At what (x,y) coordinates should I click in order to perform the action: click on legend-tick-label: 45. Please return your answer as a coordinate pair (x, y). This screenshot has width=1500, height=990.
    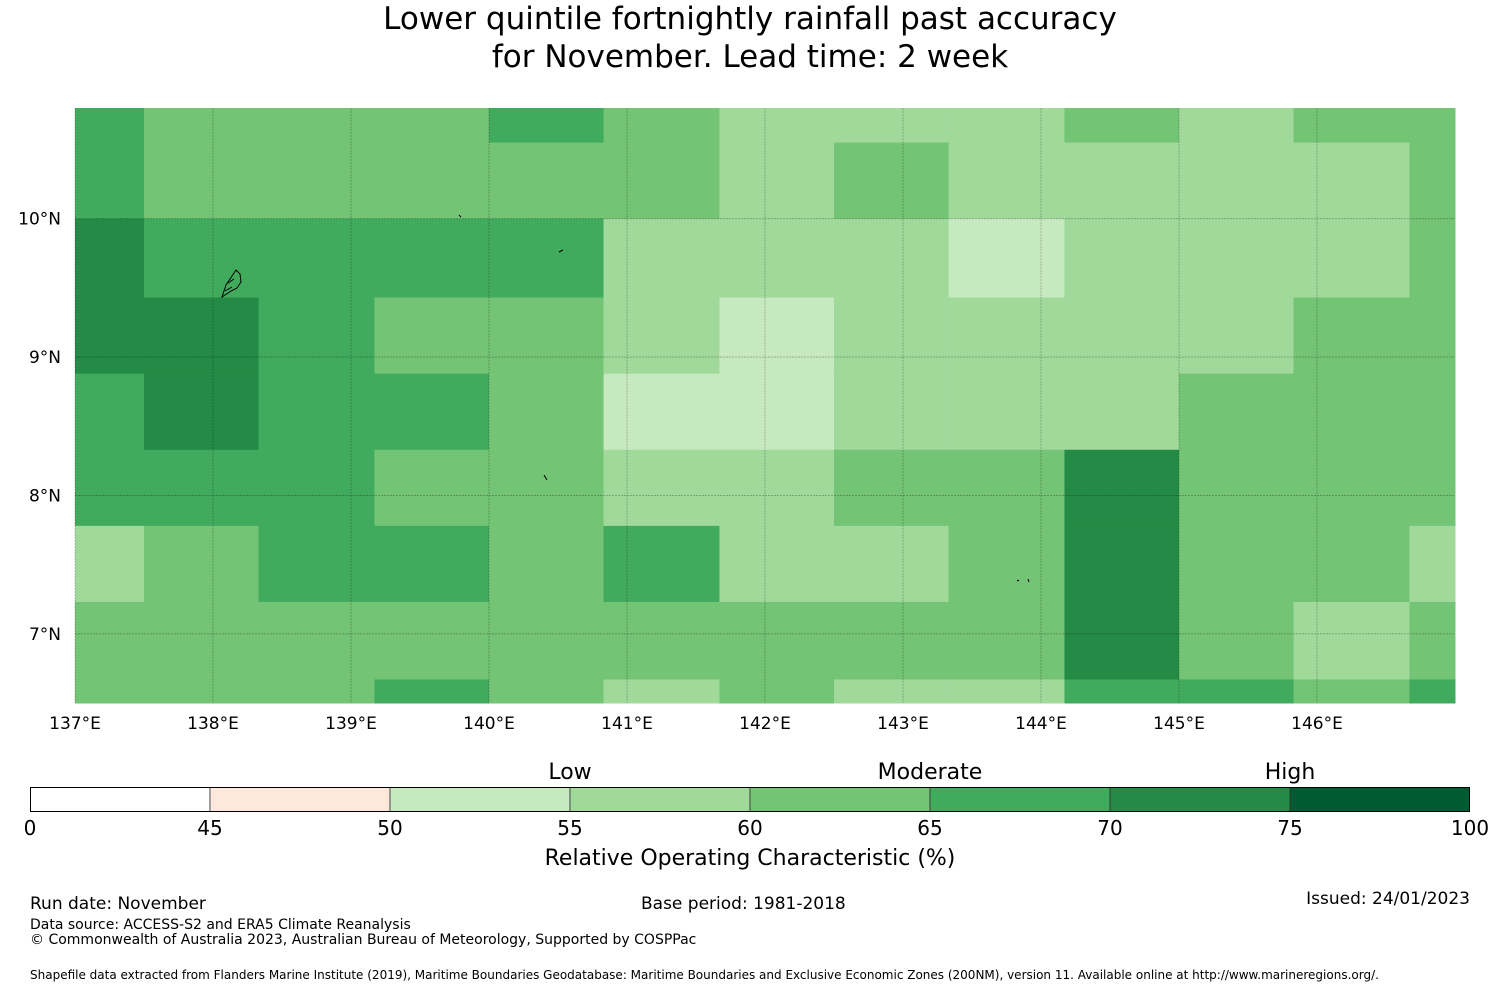
    Looking at the image, I should click on (210, 828).